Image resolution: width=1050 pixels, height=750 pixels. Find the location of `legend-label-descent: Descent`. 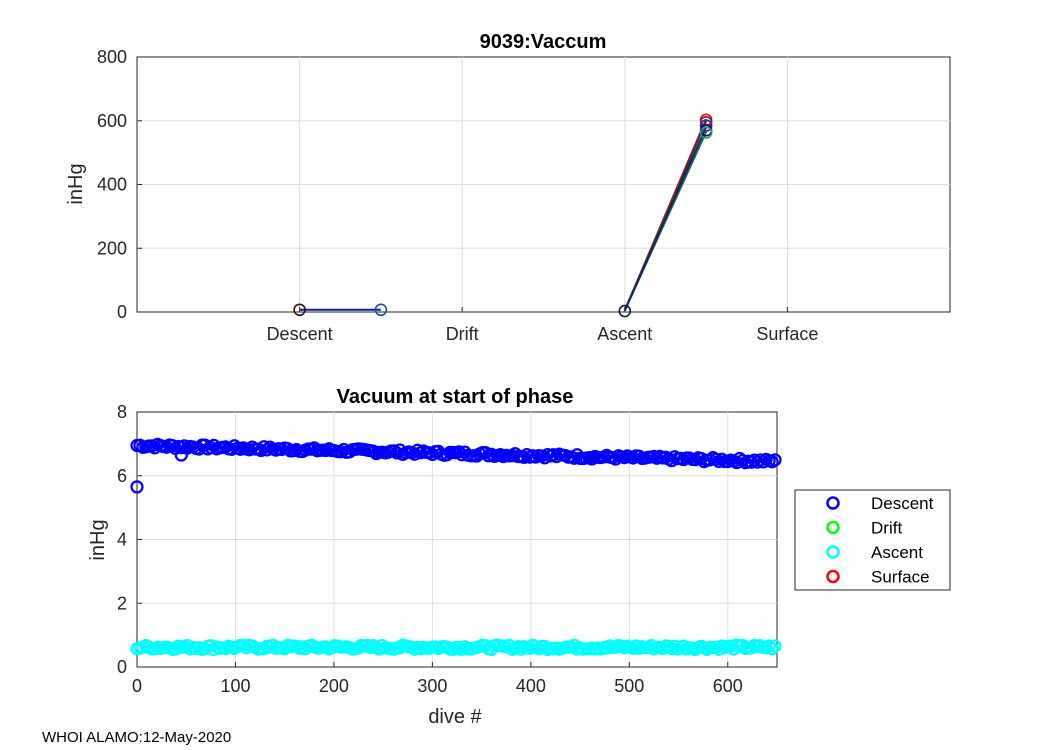

legend-label-descent: Descent is located at coordinates (902, 503).